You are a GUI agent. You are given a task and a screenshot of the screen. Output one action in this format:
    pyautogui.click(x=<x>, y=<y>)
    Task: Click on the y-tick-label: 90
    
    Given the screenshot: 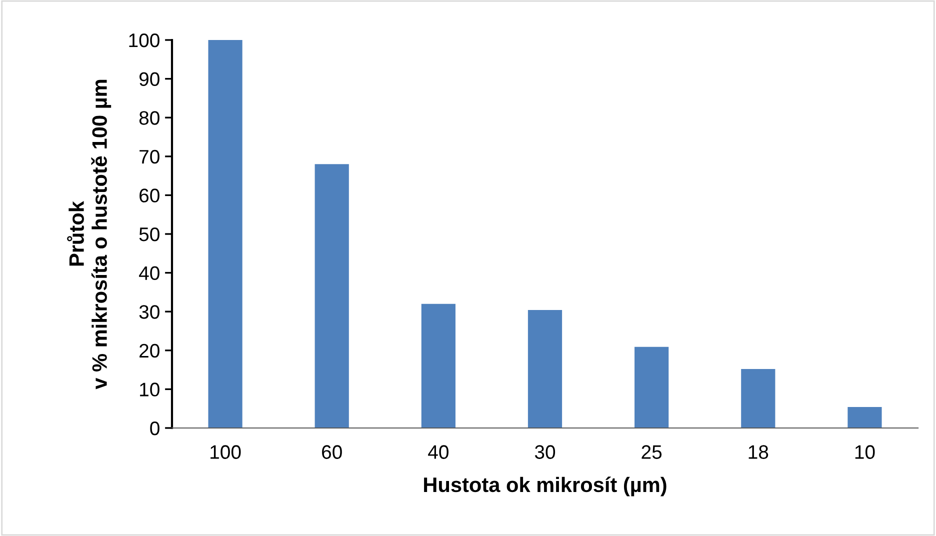 What is the action you would take?
    pyautogui.click(x=149, y=79)
    